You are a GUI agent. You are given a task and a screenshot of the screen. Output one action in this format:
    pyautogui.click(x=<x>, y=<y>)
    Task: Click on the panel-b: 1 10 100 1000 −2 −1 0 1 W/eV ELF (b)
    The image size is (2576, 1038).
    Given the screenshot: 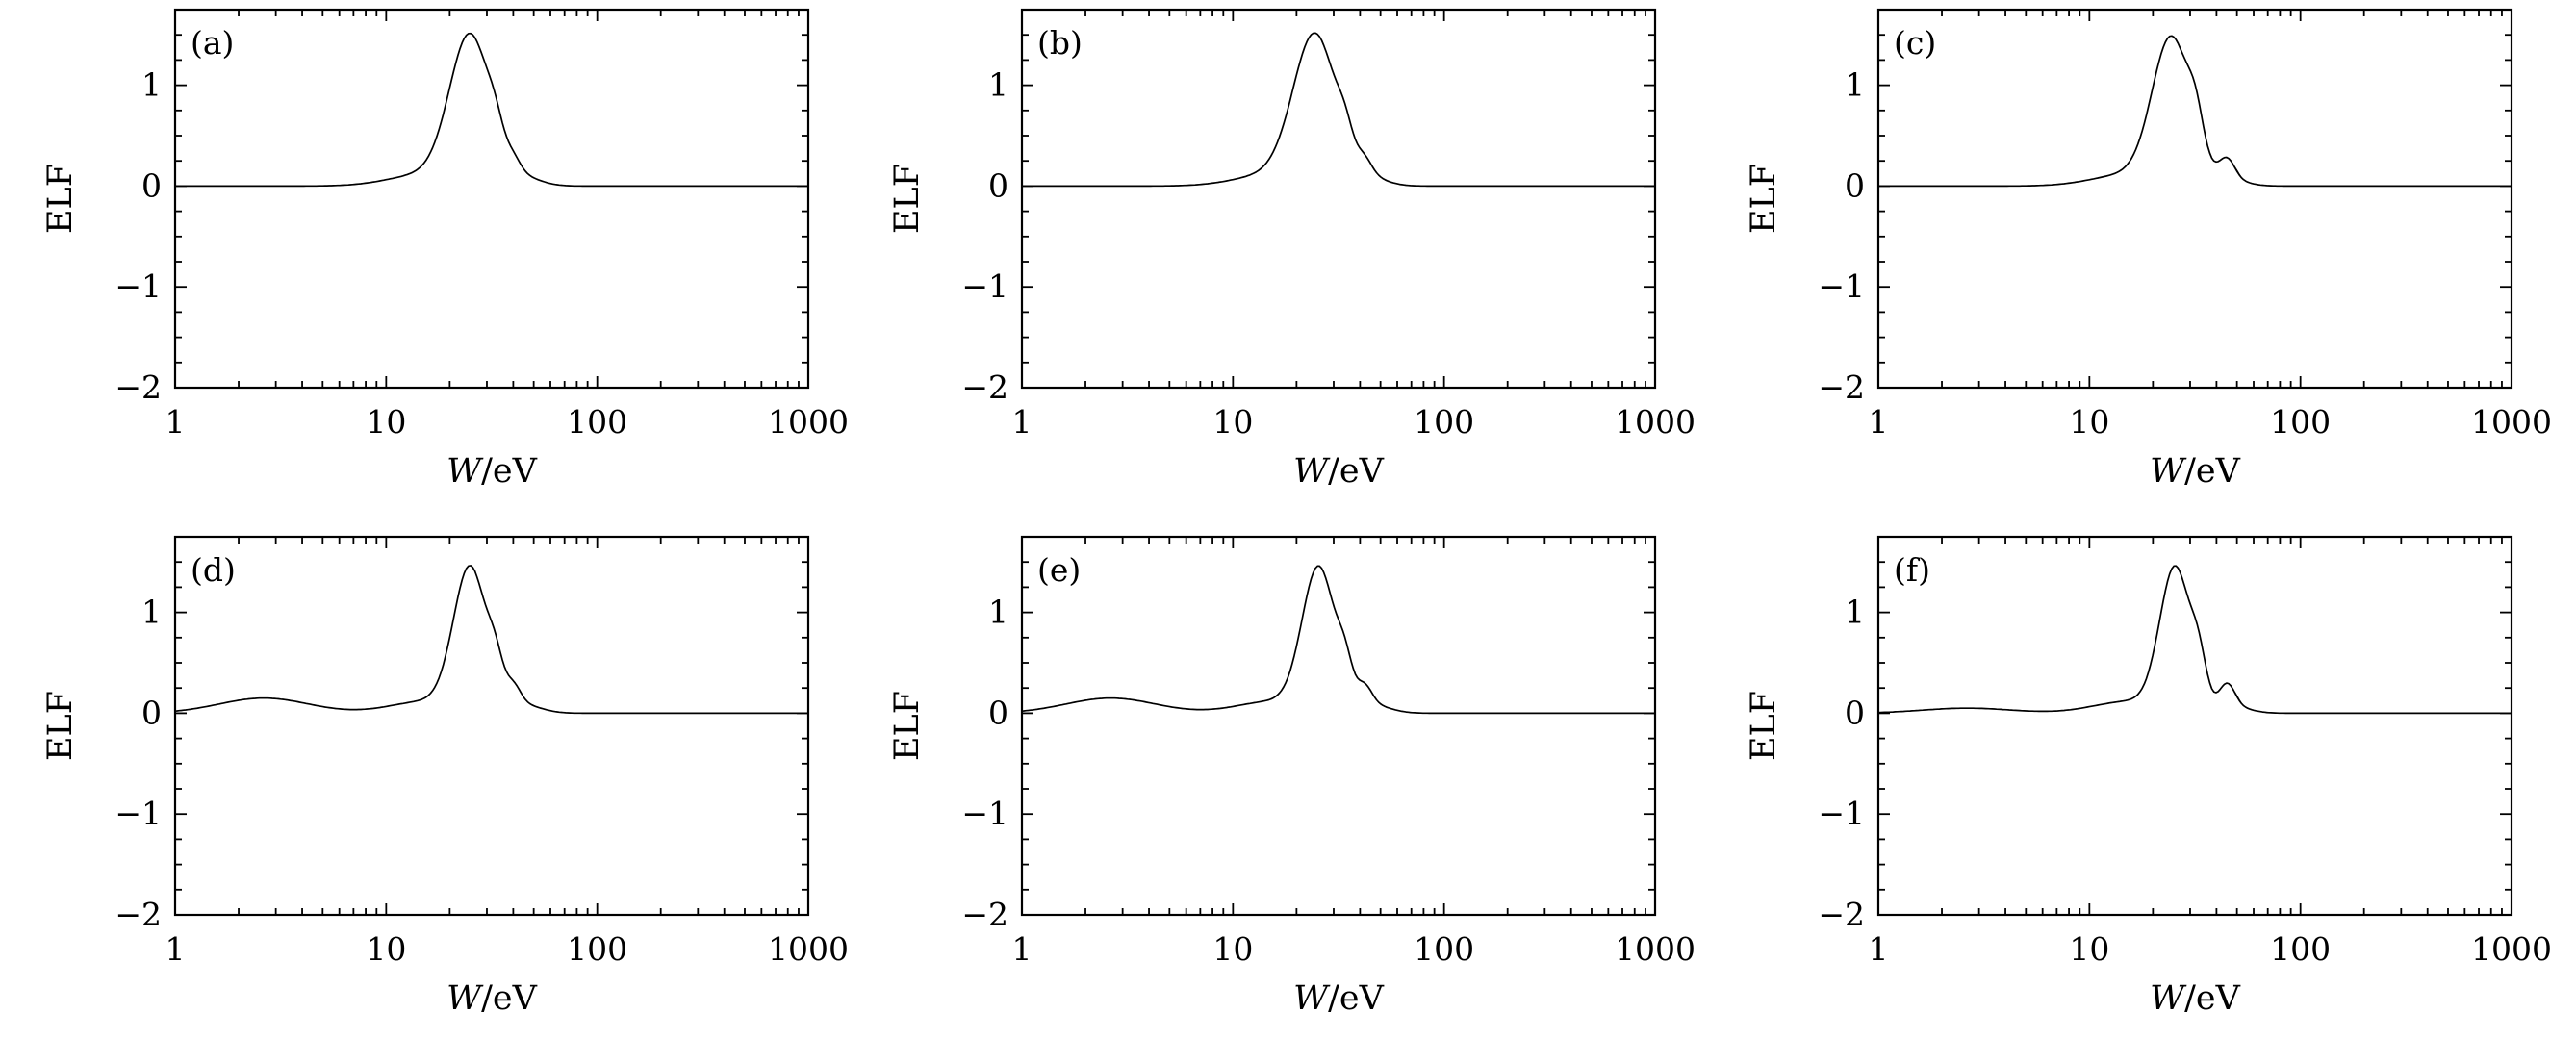 What is the action you would take?
    pyautogui.click(x=1292, y=249)
    